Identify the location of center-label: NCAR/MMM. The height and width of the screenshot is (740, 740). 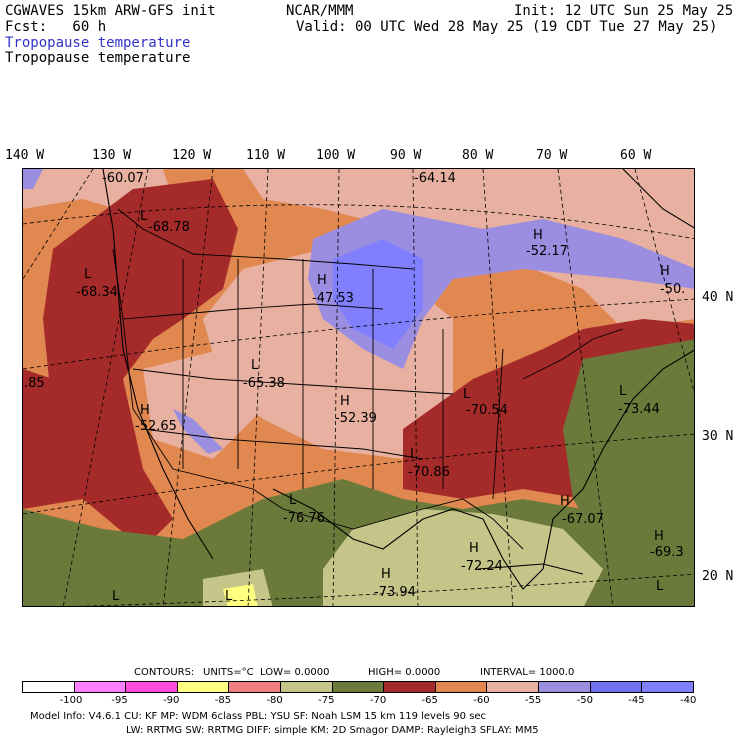
(320, 11).